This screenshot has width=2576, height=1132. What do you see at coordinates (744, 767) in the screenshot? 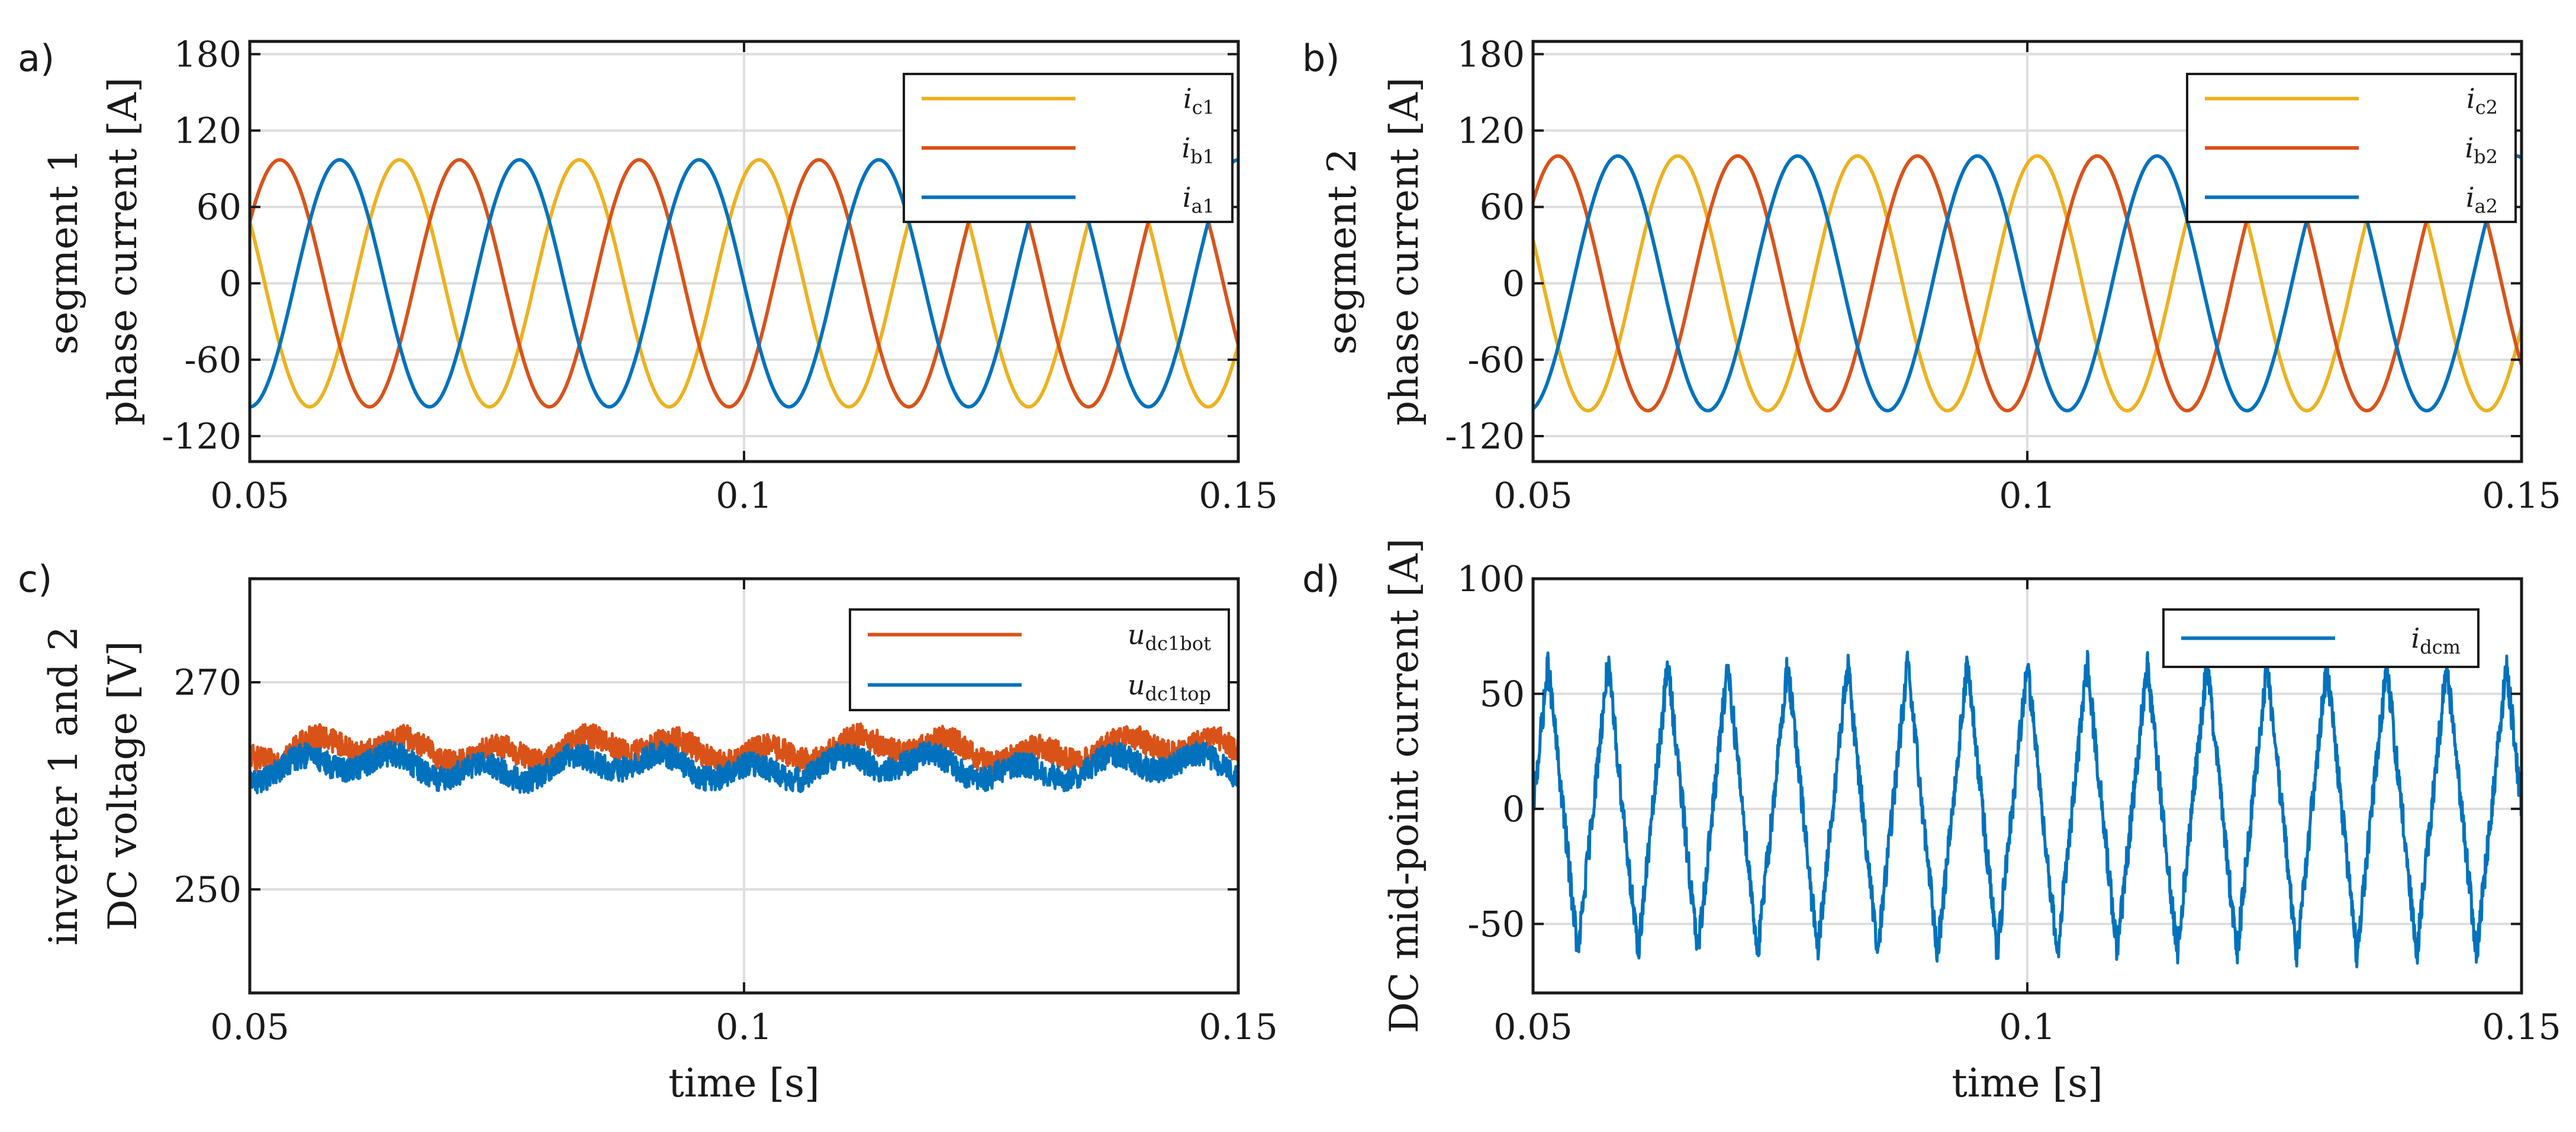
I see `series-line-udc1top` at bounding box center [744, 767].